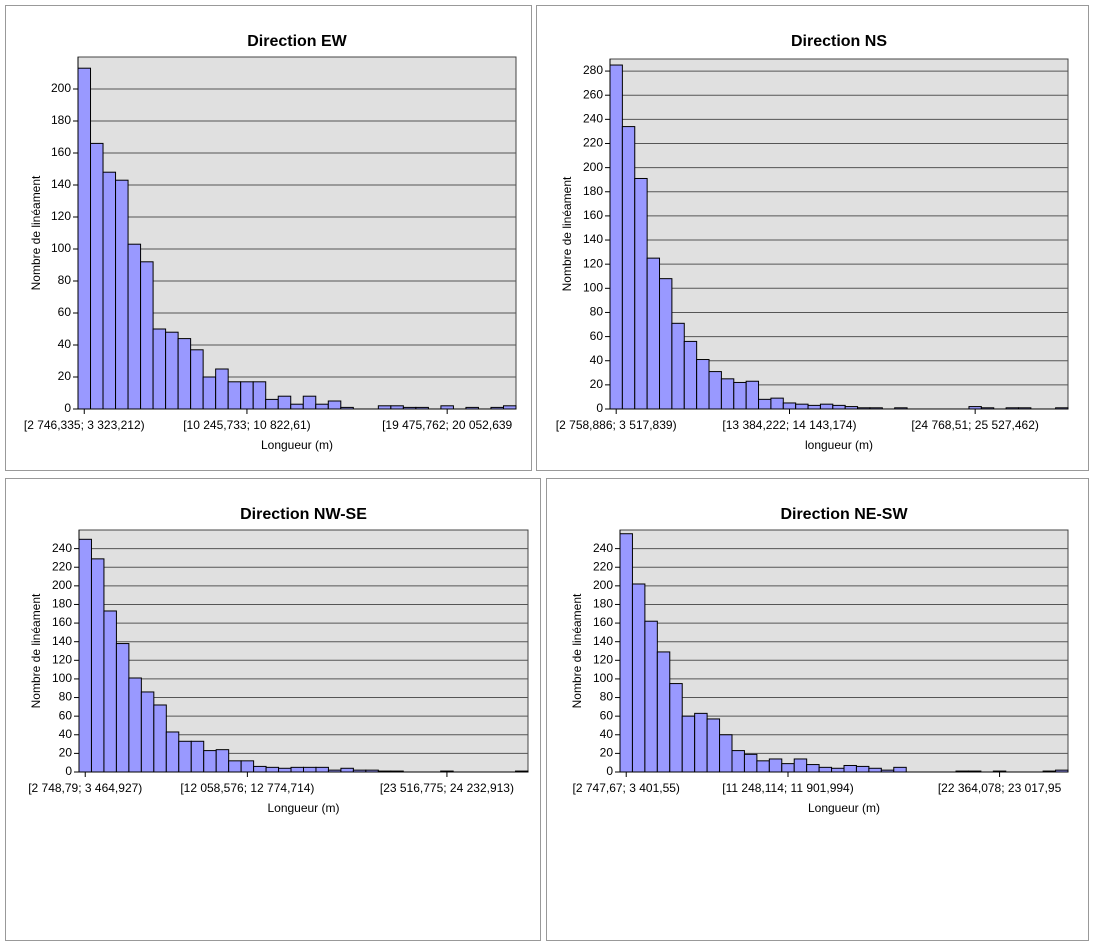 This screenshot has width=1094, height=952. Describe the element at coordinates (303, 514) in the screenshot. I see `chart-title: Direction NW-SE` at that location.